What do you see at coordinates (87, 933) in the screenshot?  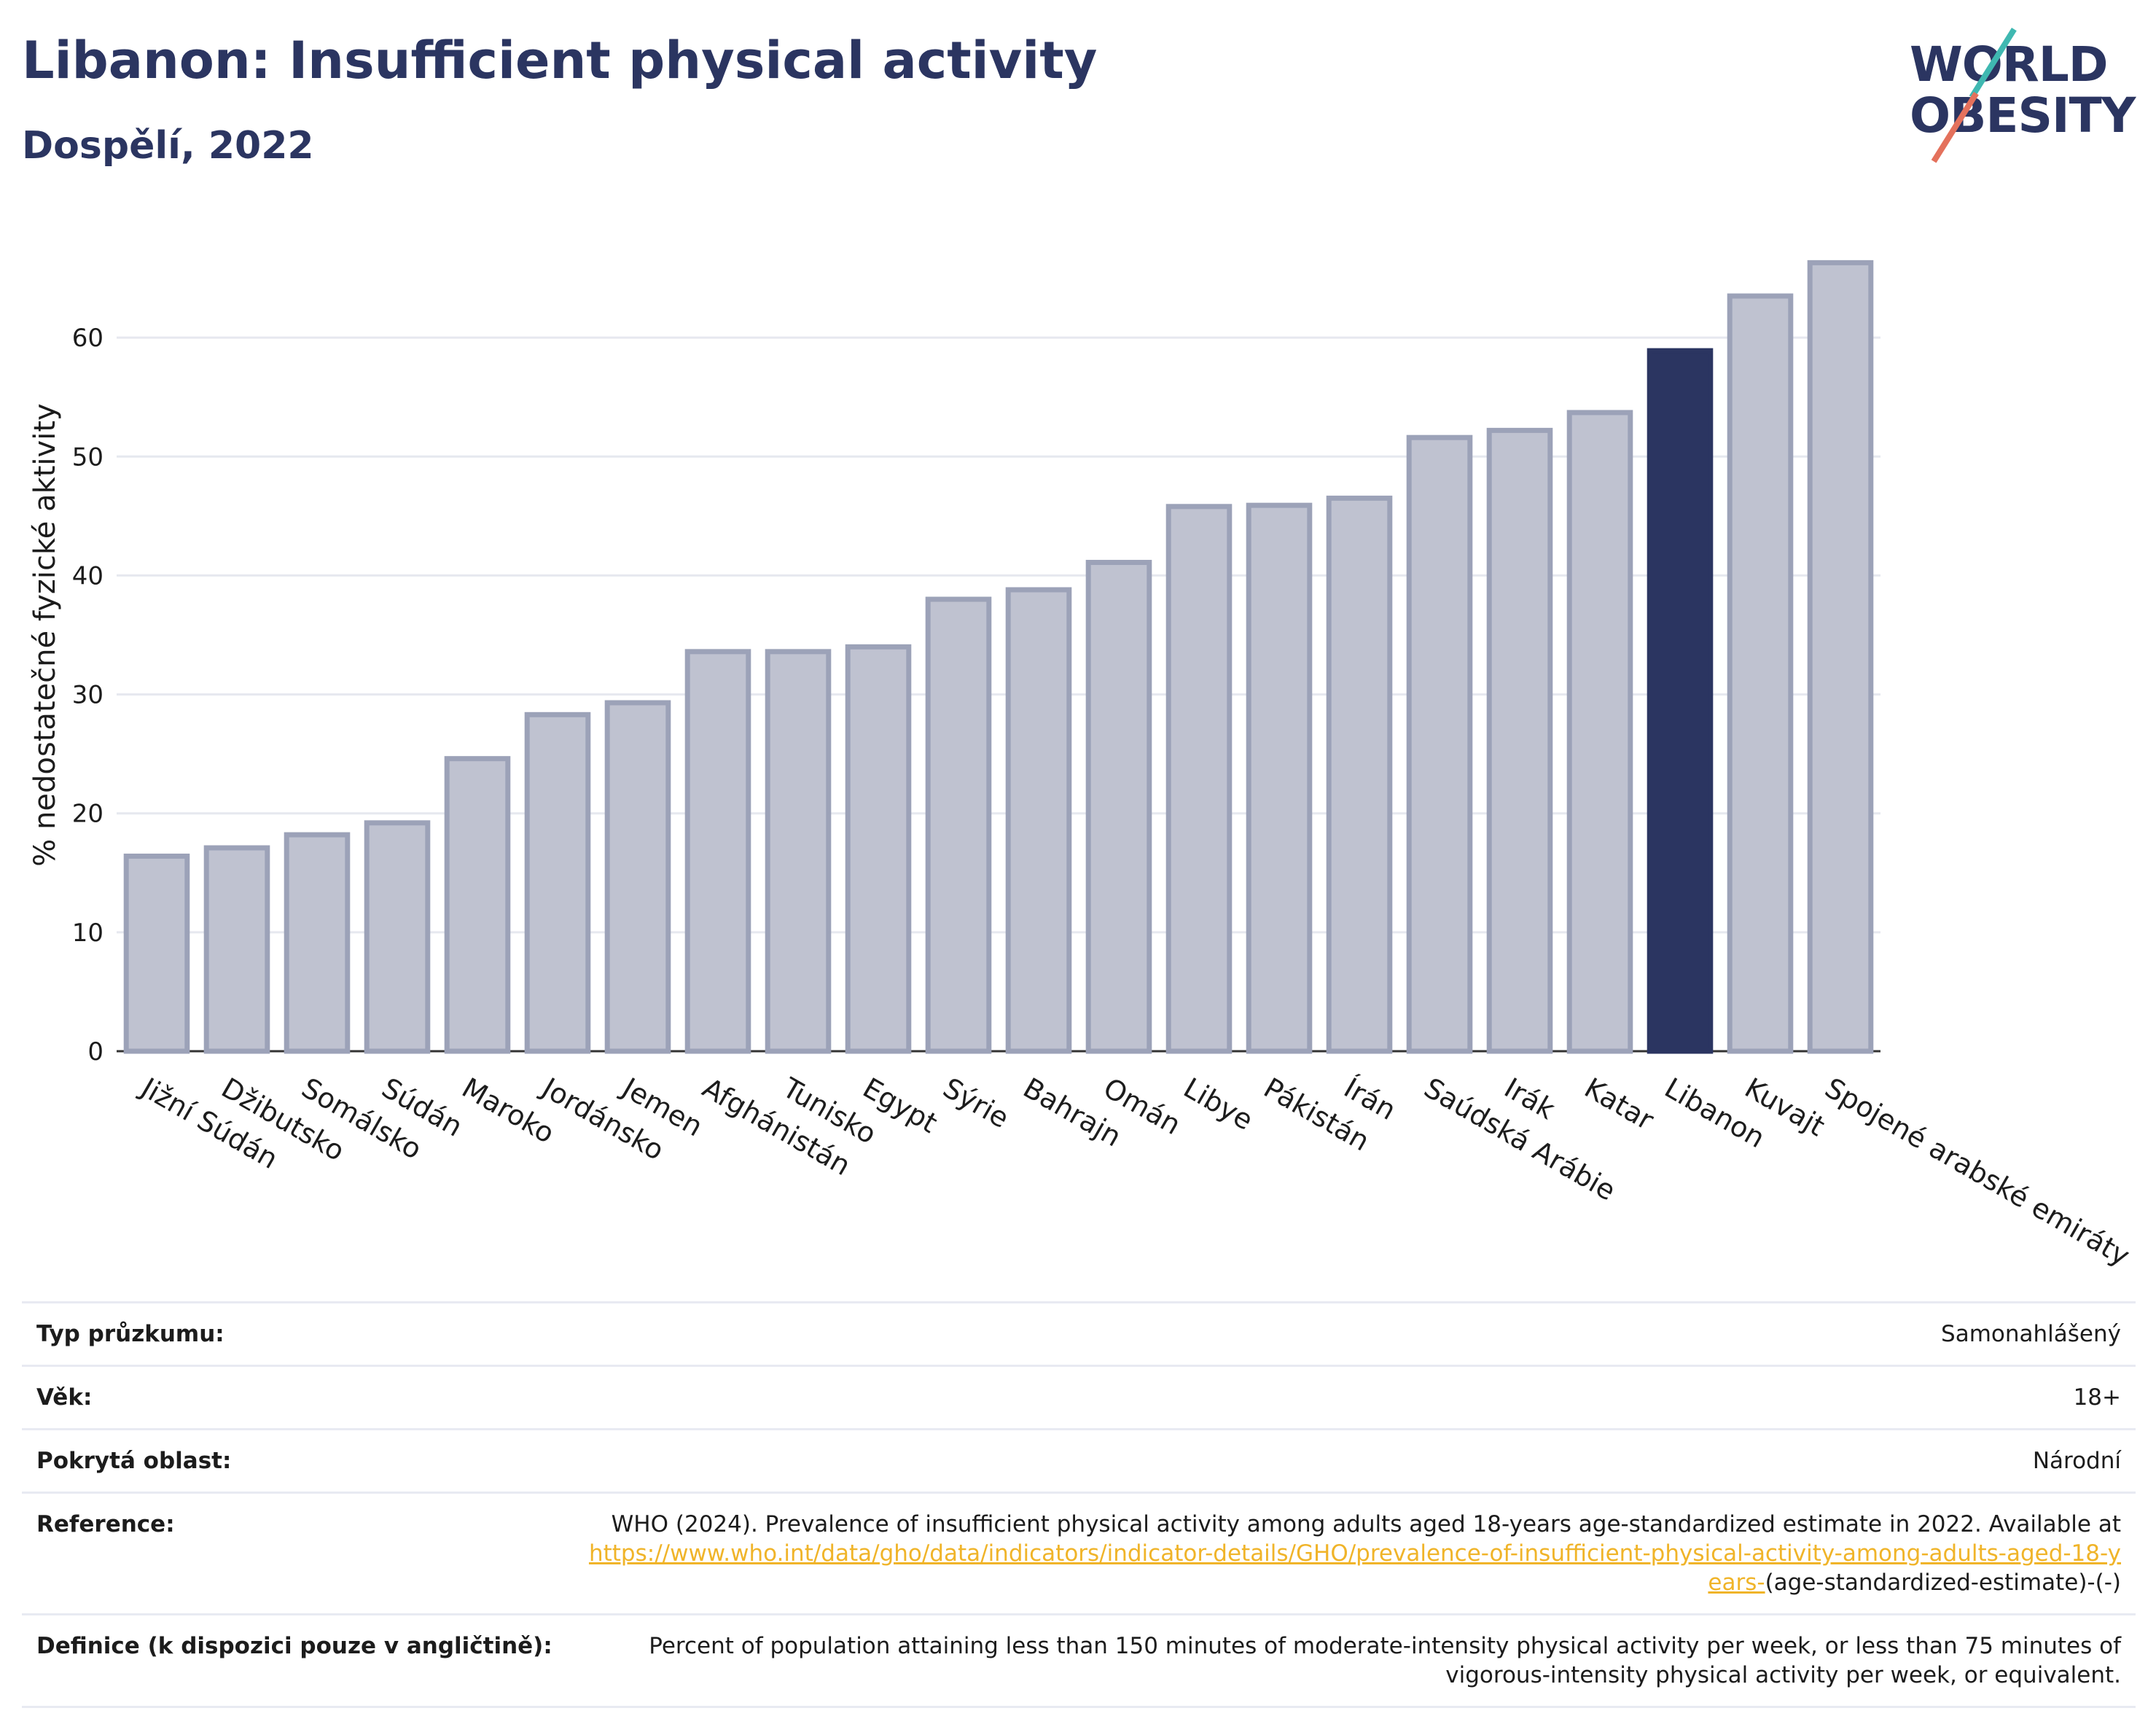 I see `y-tick-label: 10` at bounding box center [87, 933].